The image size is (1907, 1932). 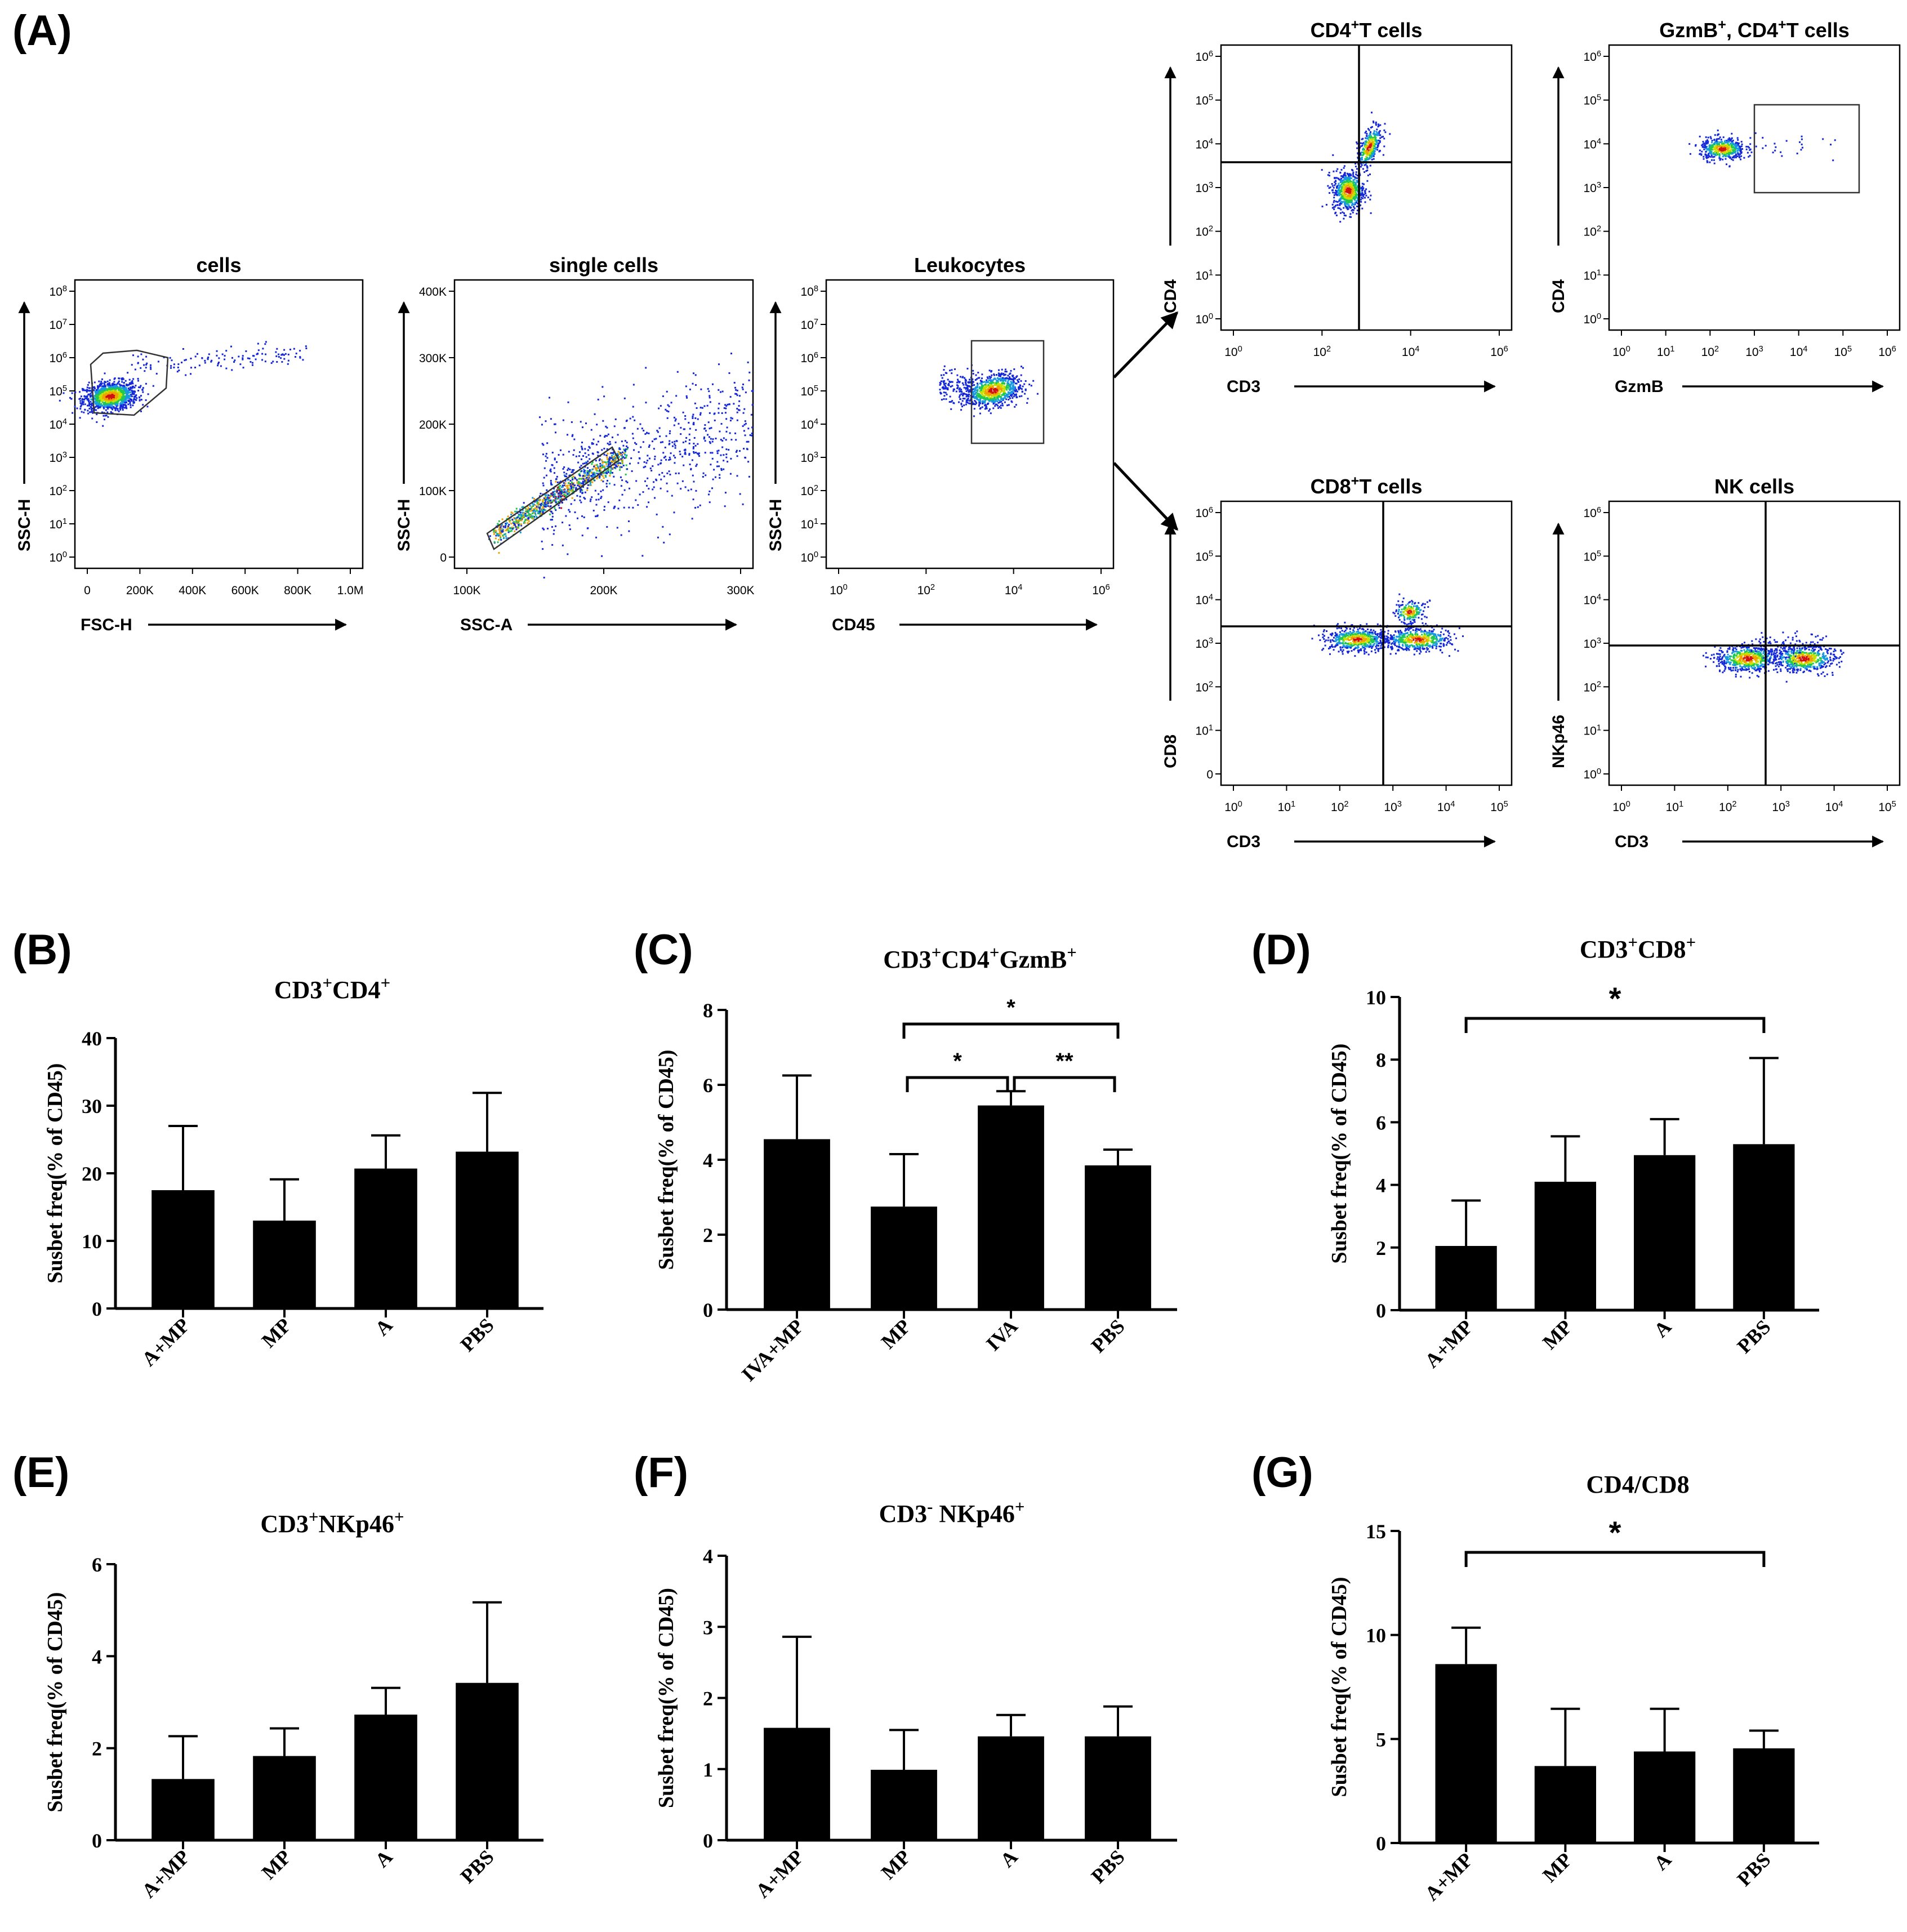 I want to click on y-tick-label: 20, so click(x=92, y=1174).